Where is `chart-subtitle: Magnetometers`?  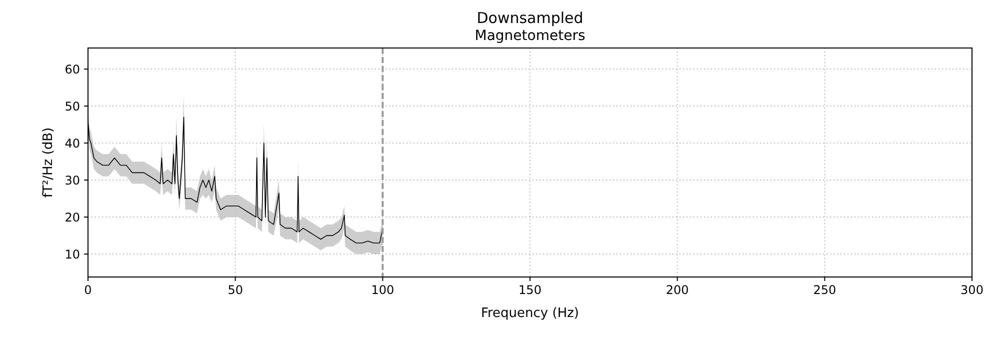 chart-subtitle: Magnetometers is located at coordinates (530, 36).